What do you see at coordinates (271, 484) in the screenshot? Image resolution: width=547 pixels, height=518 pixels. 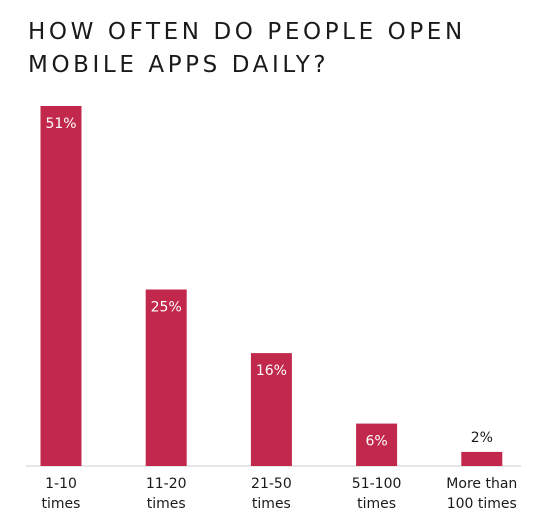 I see `x-tick-label-2-line-0: 21-50` at bounding box center [271, 484].